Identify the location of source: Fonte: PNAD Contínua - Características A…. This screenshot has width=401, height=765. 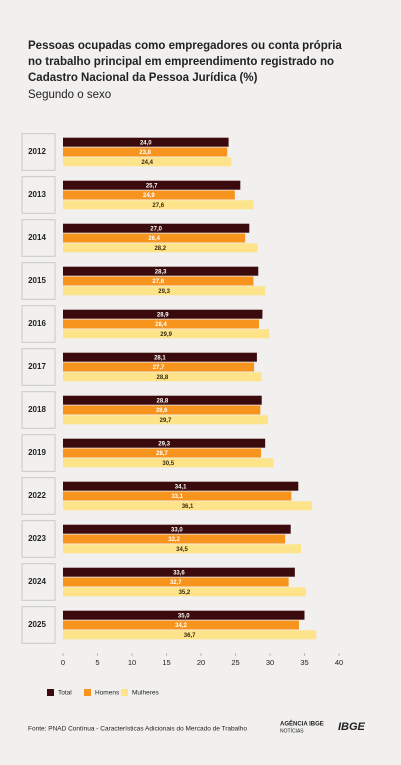
(137, 729).